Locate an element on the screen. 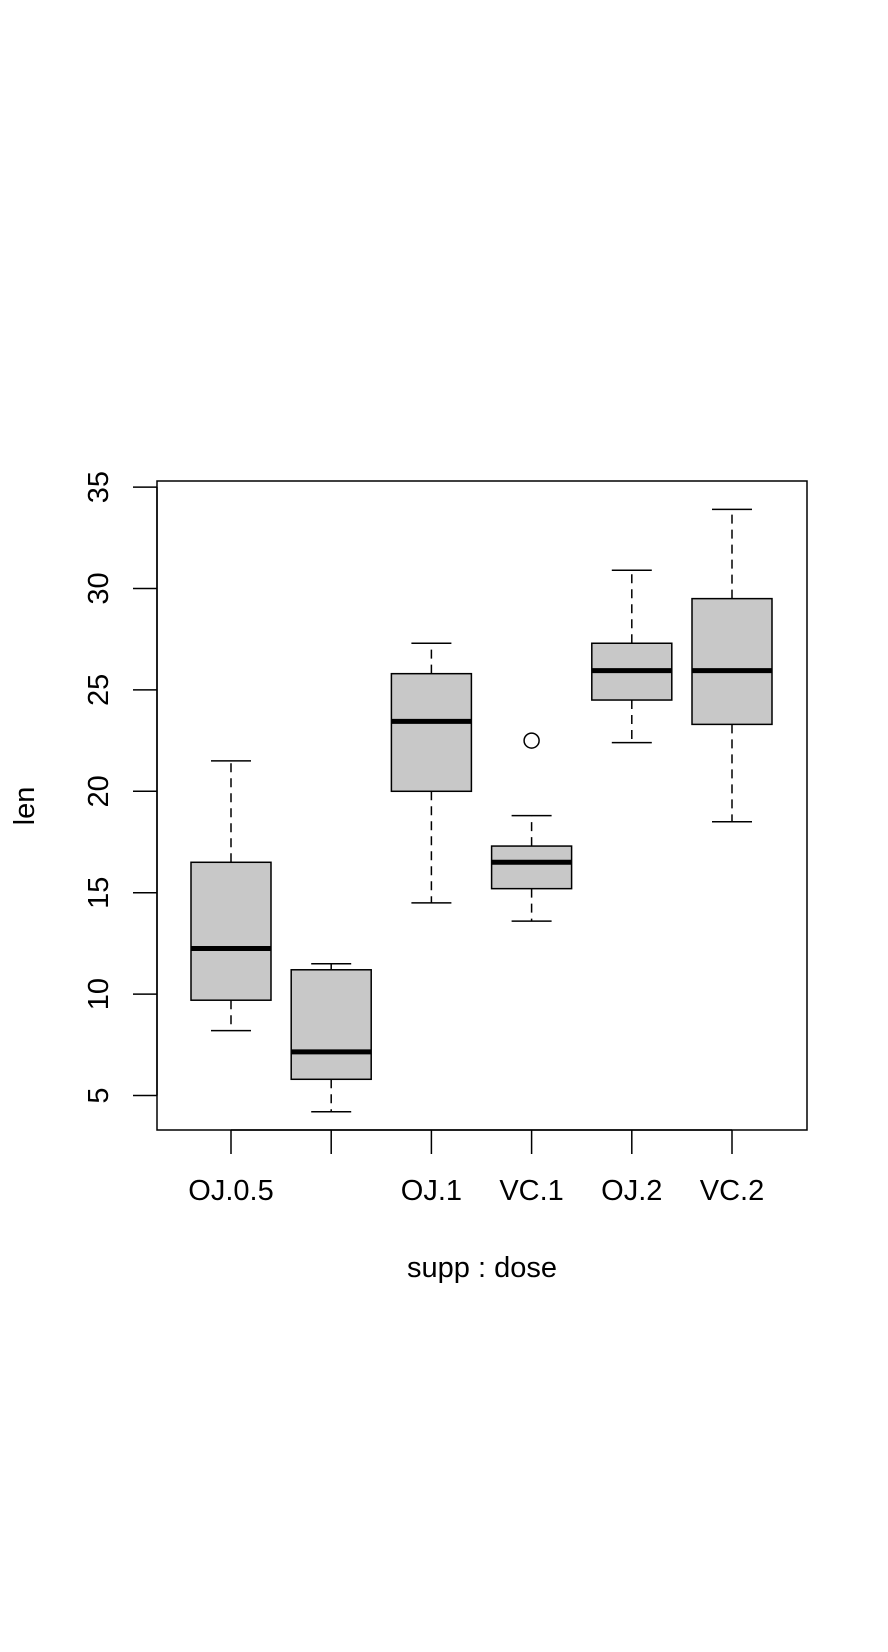 Image resolution: width=888 pixels, height=1652 pixels. x-tick-label: OJ.1 is located at coordinates (431, 1191).